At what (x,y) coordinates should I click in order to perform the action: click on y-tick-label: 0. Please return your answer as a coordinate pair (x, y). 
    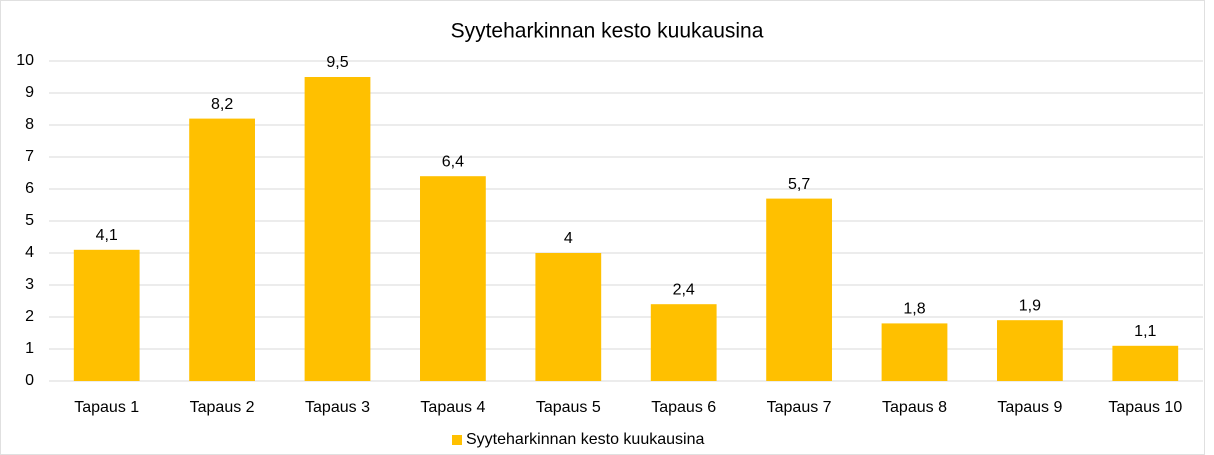
    Looking at the image, I should click on (29, 380).